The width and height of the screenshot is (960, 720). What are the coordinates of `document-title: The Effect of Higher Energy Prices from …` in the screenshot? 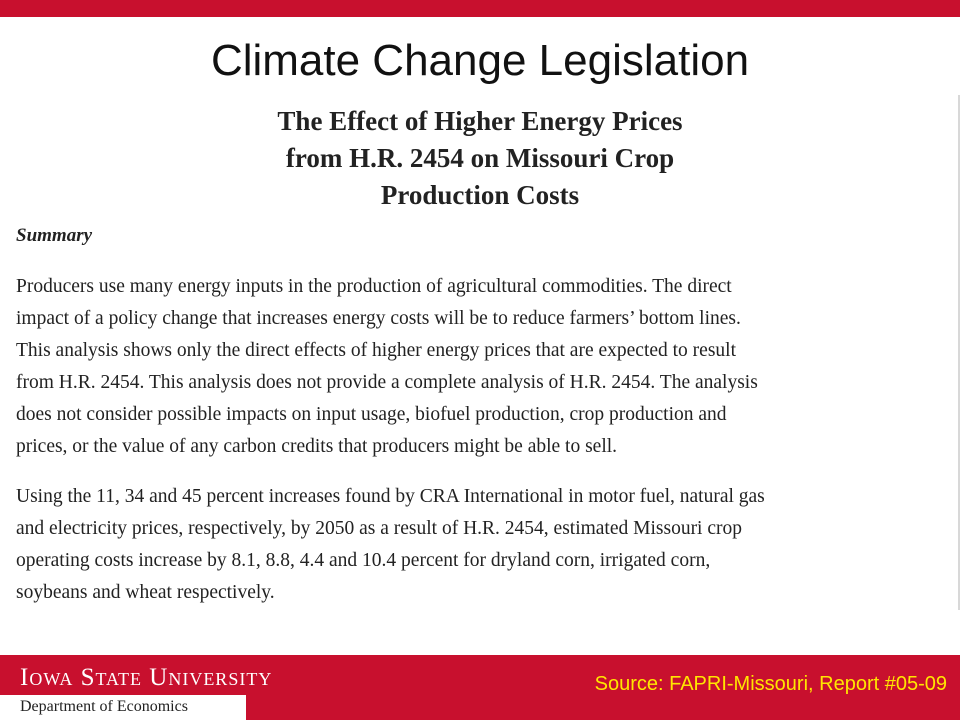 It's located at (480, 158).